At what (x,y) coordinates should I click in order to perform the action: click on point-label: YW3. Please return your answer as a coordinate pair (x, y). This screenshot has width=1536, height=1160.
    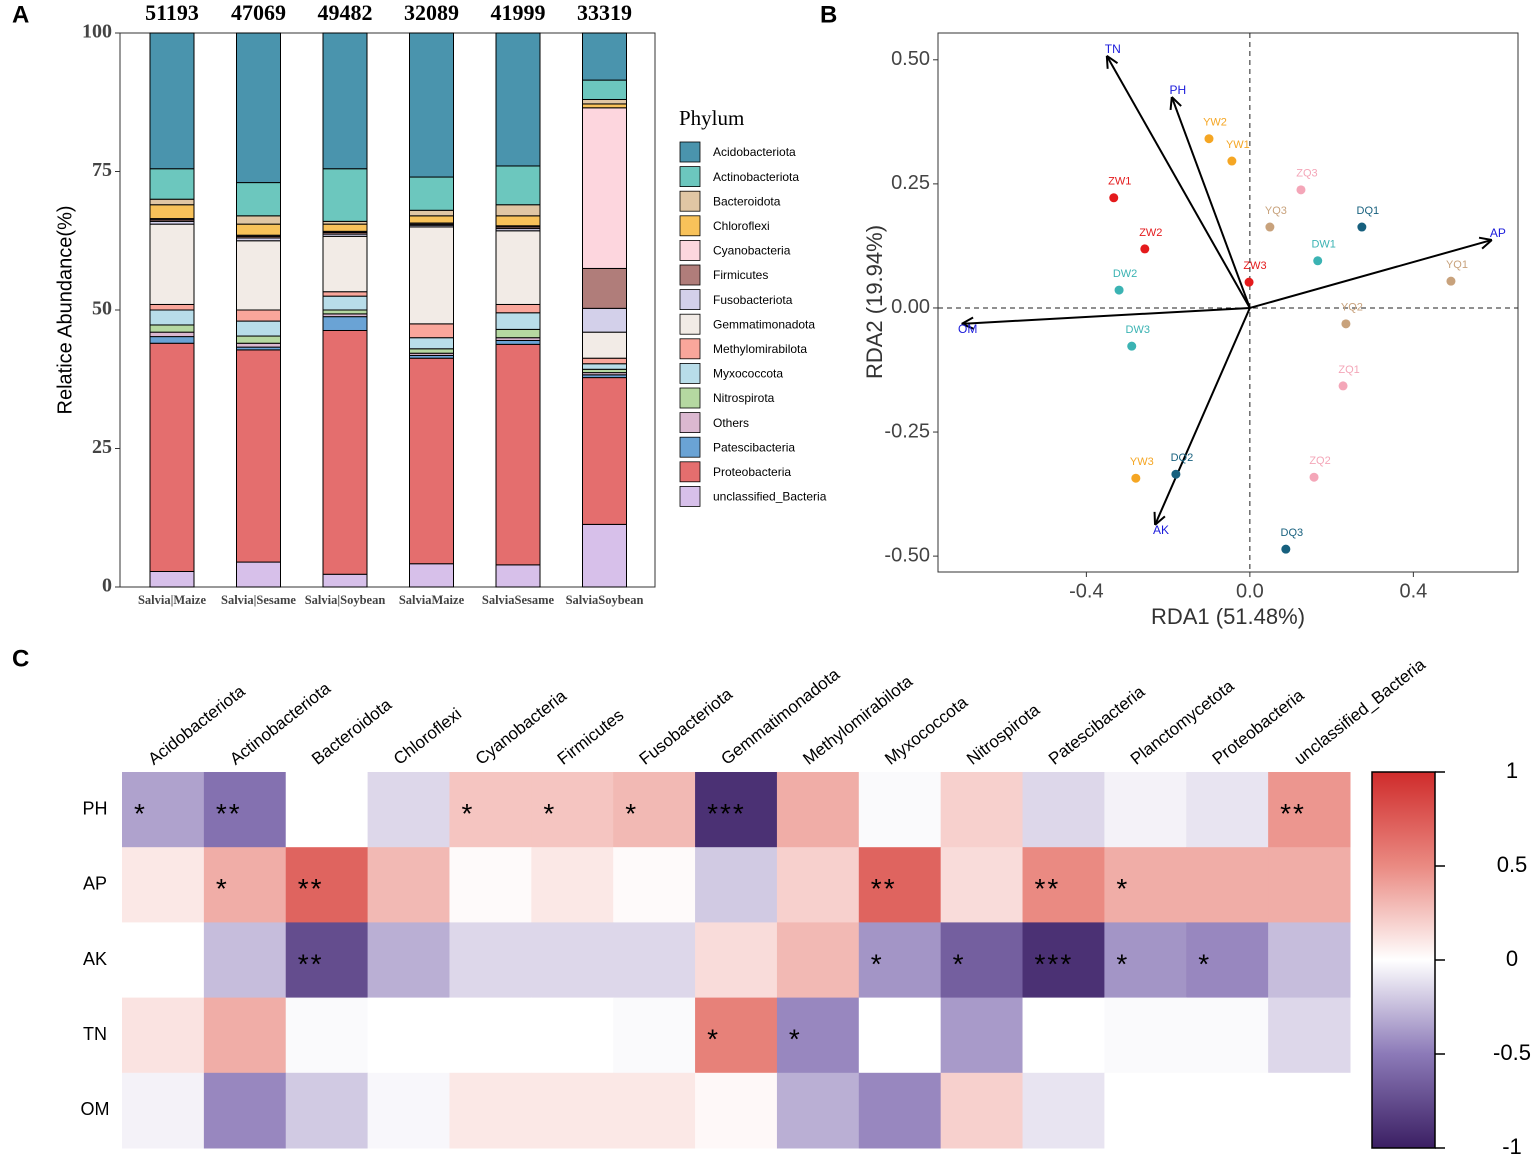
    Looking at the image, I should click on (1142, 462).